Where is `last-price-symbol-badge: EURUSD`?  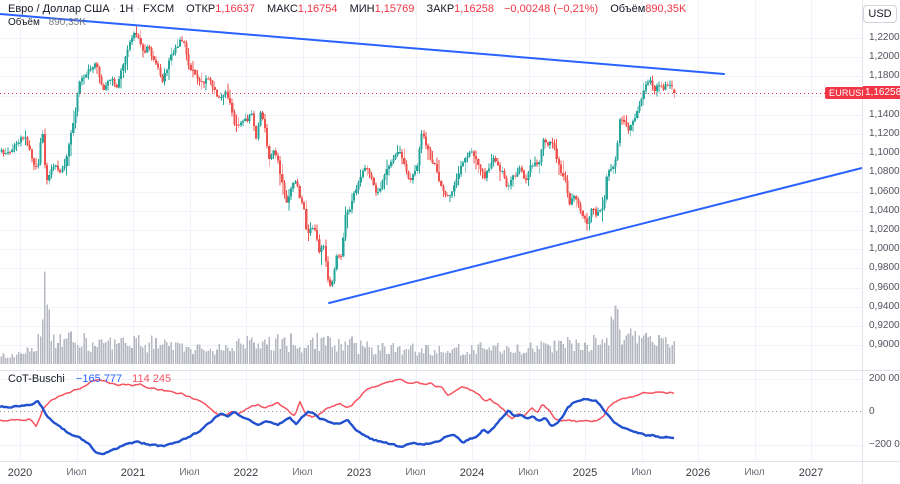 last-price-symbol-badge: EURUSD is located at coordinates (849, 93).